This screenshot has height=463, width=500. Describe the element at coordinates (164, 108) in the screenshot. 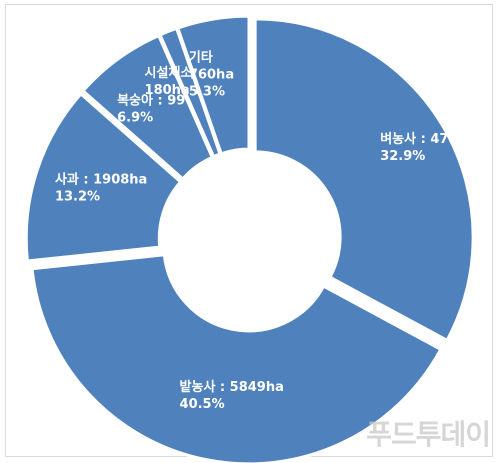

I see `slice-label-복숭아: 복숭아 : 990ha 6.9%` at that location.